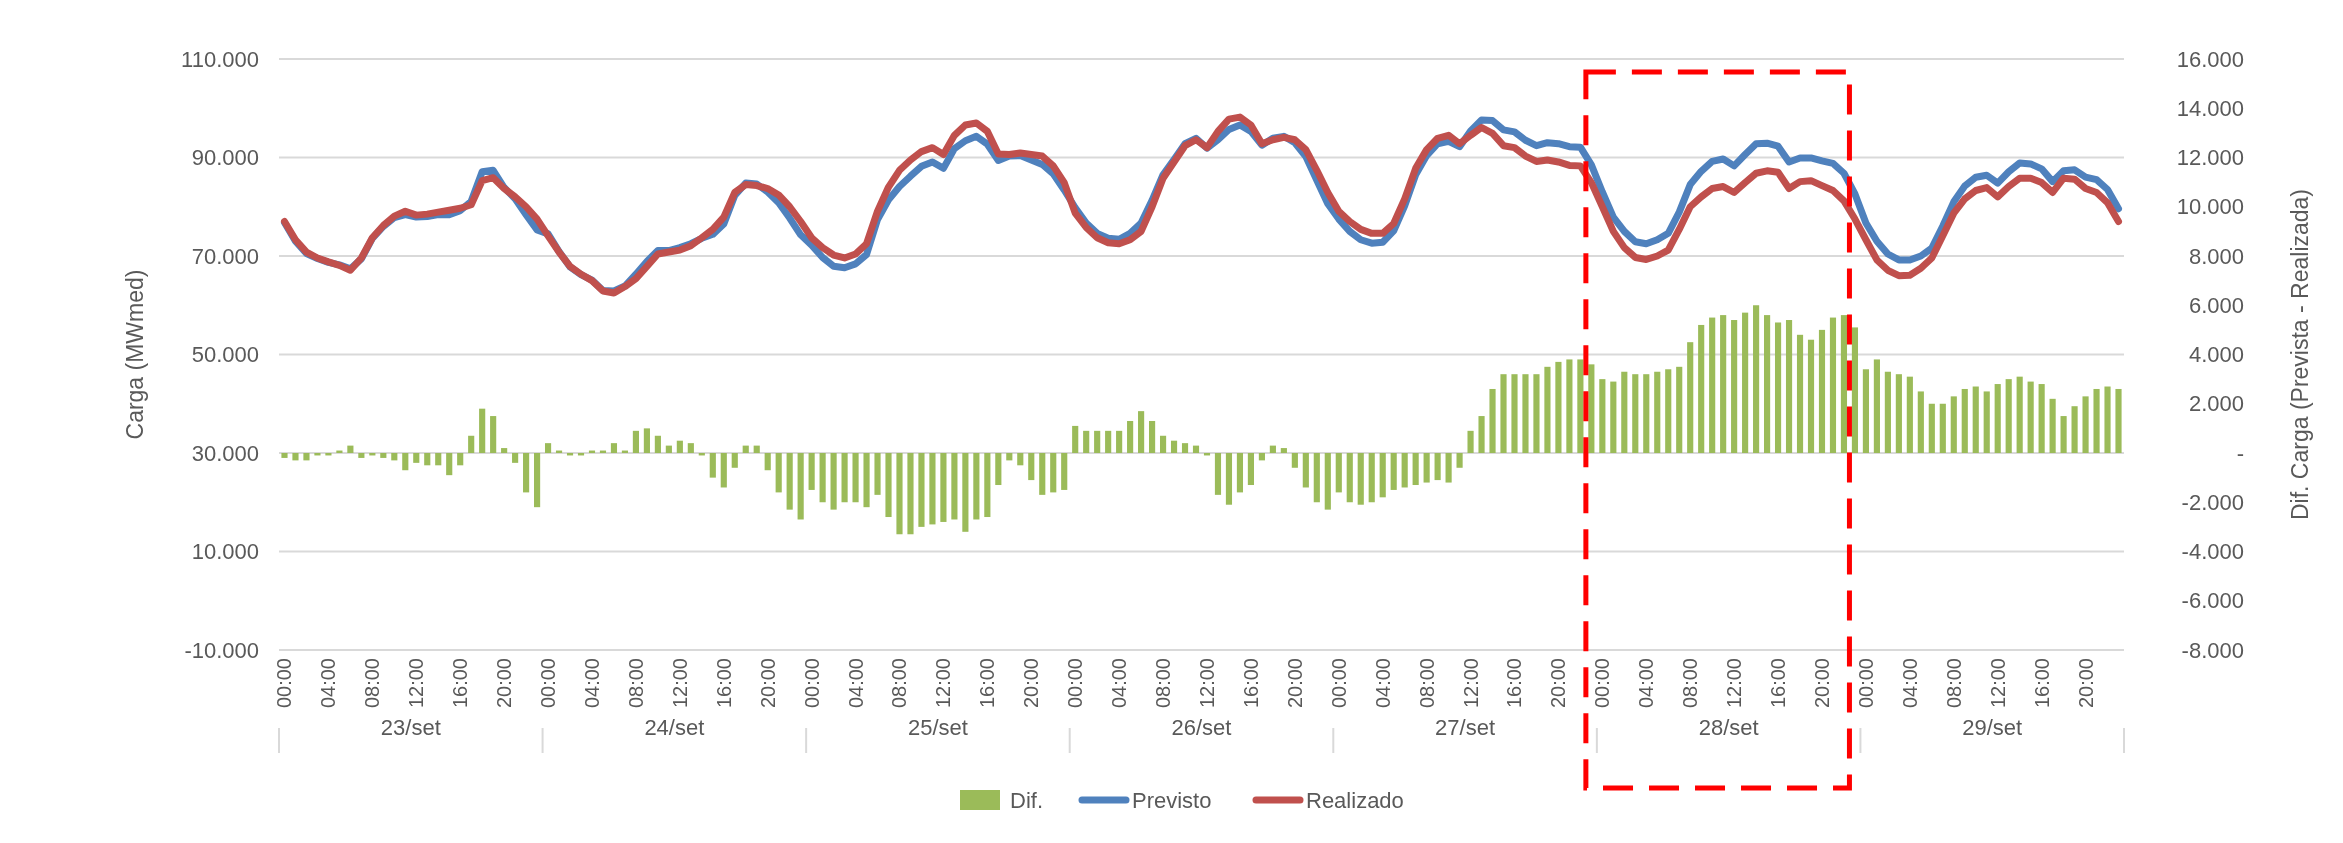 The height and width of the screenshot is (843, 2343). Describe the element at coordinates (2216, 355) in the screenshot. I see `y2-tick-label: 4.000` at that location.